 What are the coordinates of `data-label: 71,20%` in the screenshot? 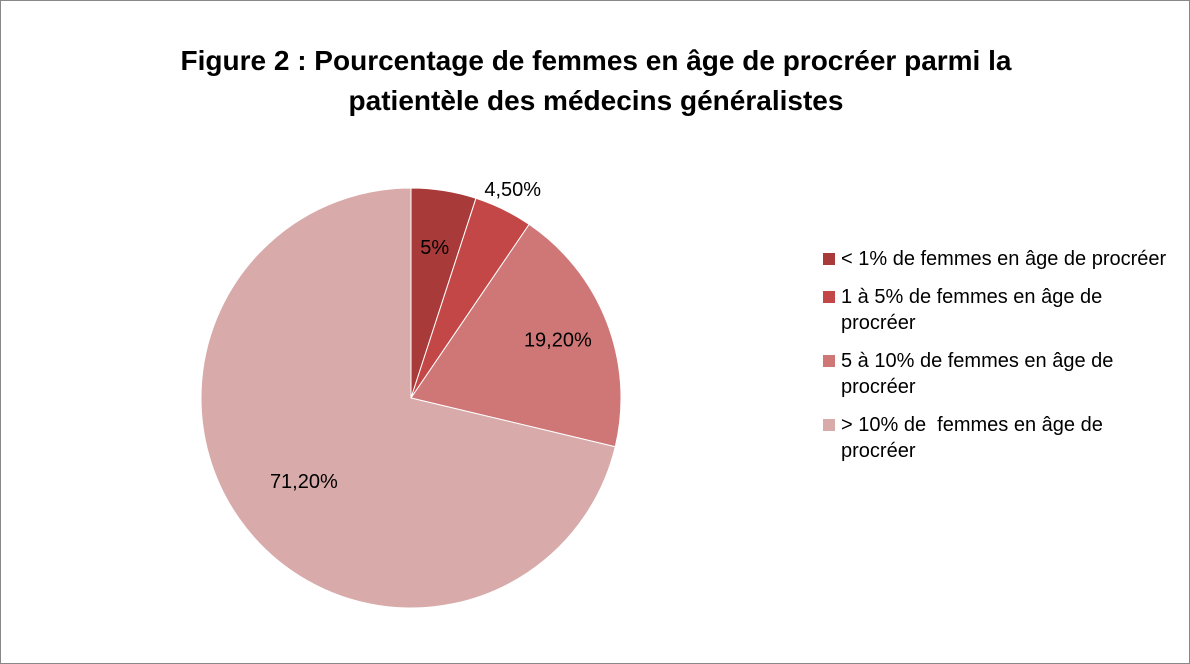 It's located at (304, 482).